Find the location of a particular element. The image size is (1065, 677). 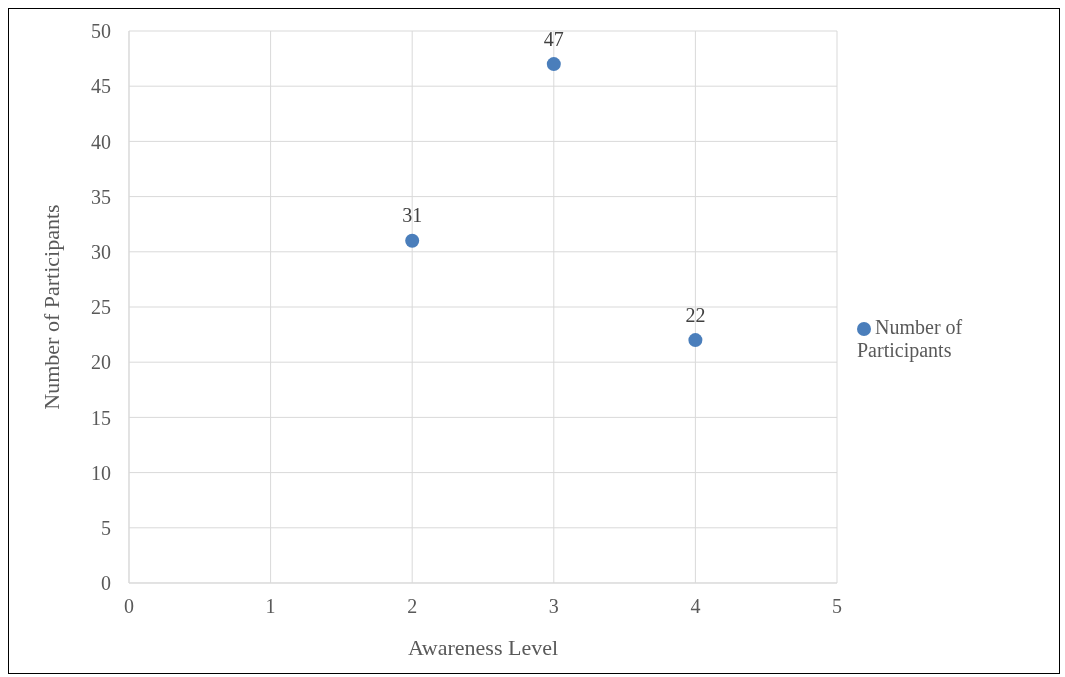

y-tick-label: 30 is located at coordinates (101, 251).